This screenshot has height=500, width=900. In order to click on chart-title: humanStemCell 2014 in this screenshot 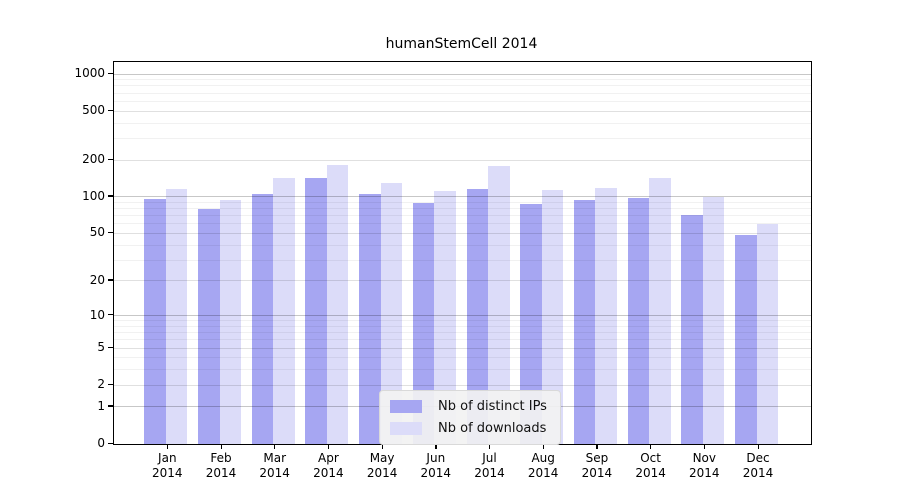, I will do `click(461, 44)`.